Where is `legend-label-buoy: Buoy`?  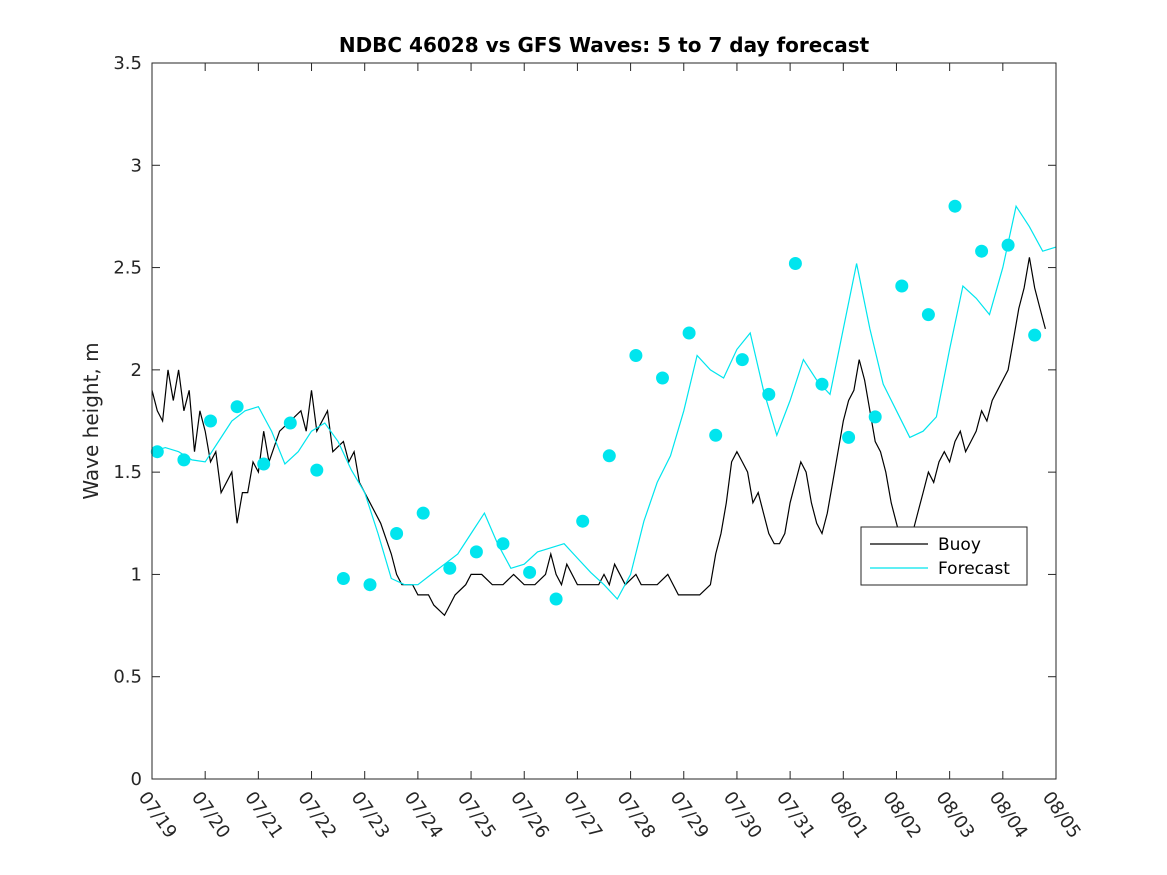
legend-label-buoy: Buoy is located at coordinates (959, 545).